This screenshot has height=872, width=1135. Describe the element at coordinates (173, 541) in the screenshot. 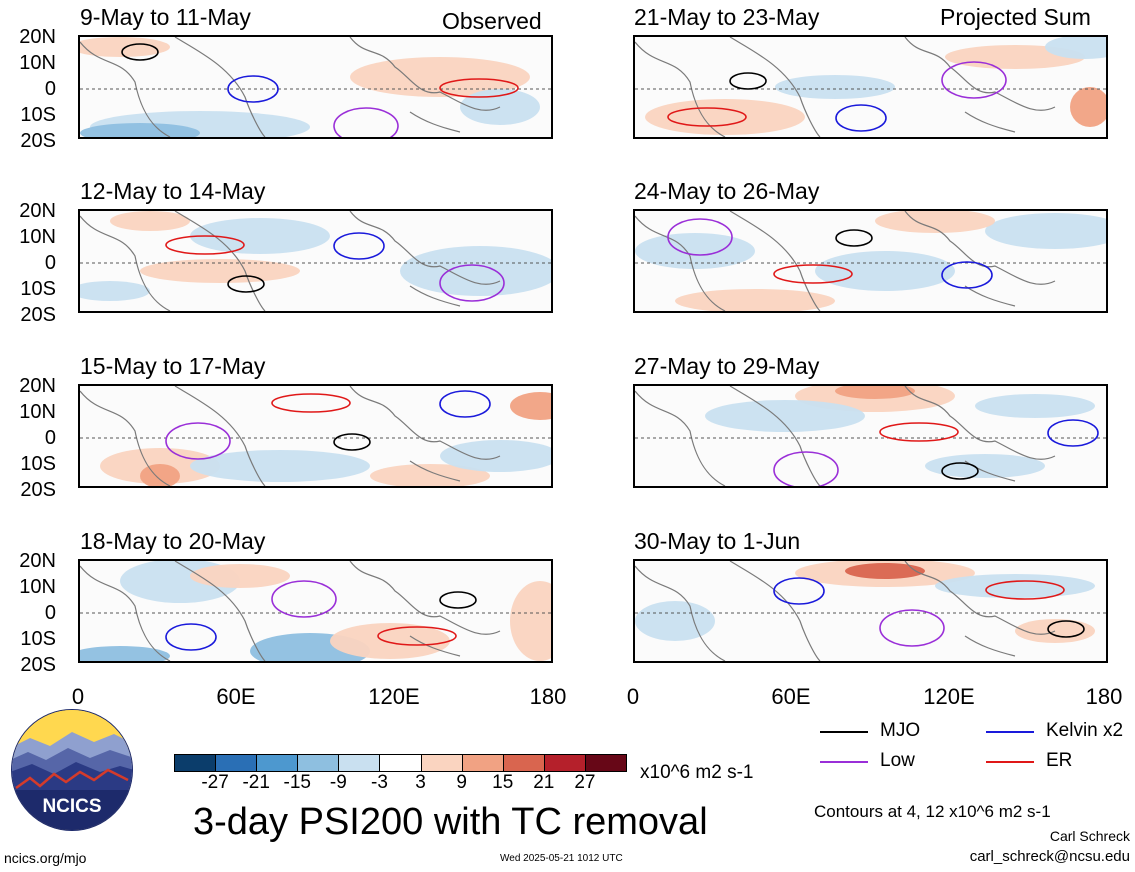

I see `panel-title-7: 18-May to 20-May` at that location.